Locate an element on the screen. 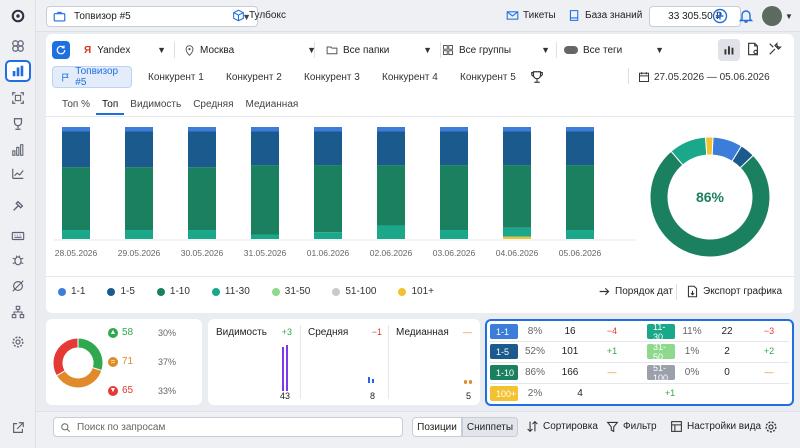  logo-icon is located at coordinates (18, 16).